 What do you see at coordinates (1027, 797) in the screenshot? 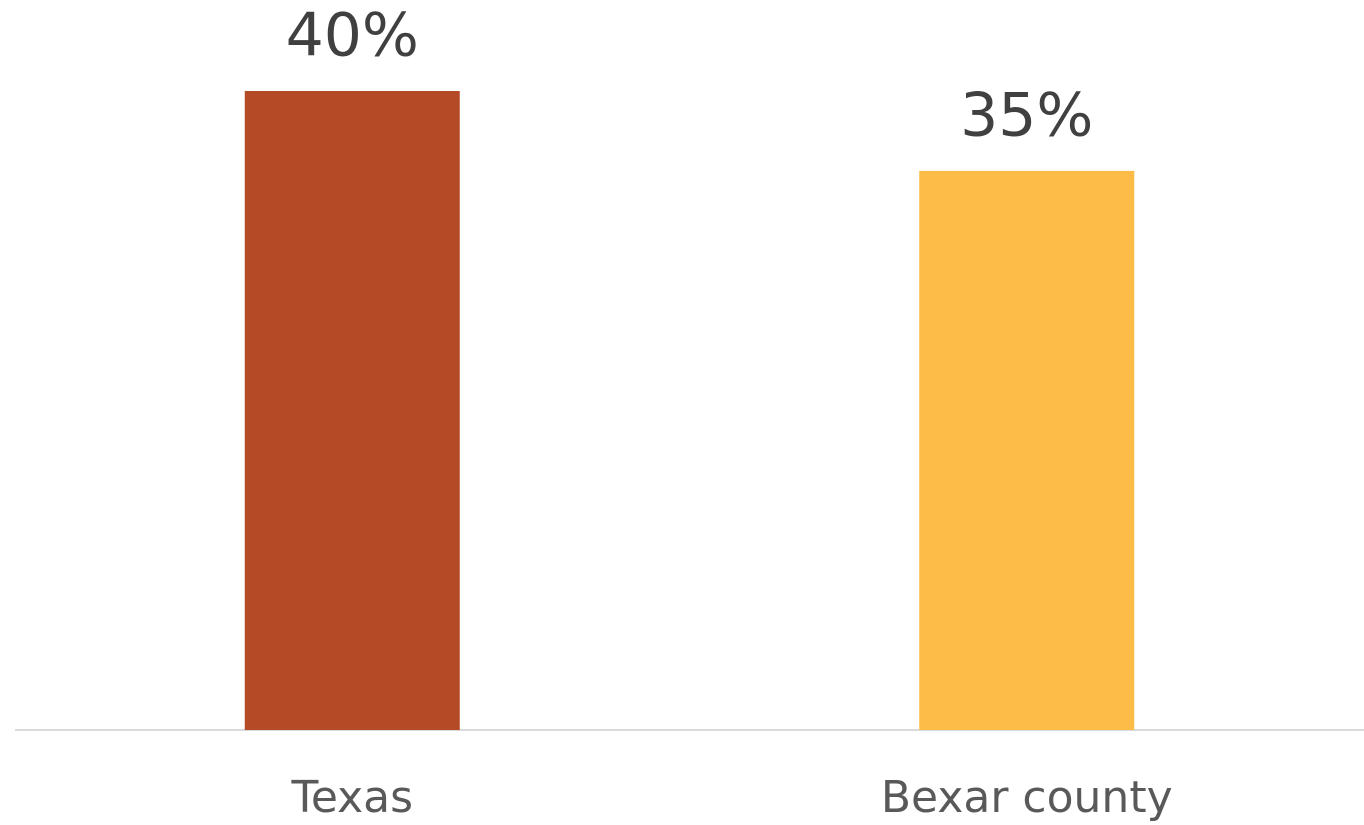
I see `x-tick-label: Bexar county` at bounding box center [1027, 797].